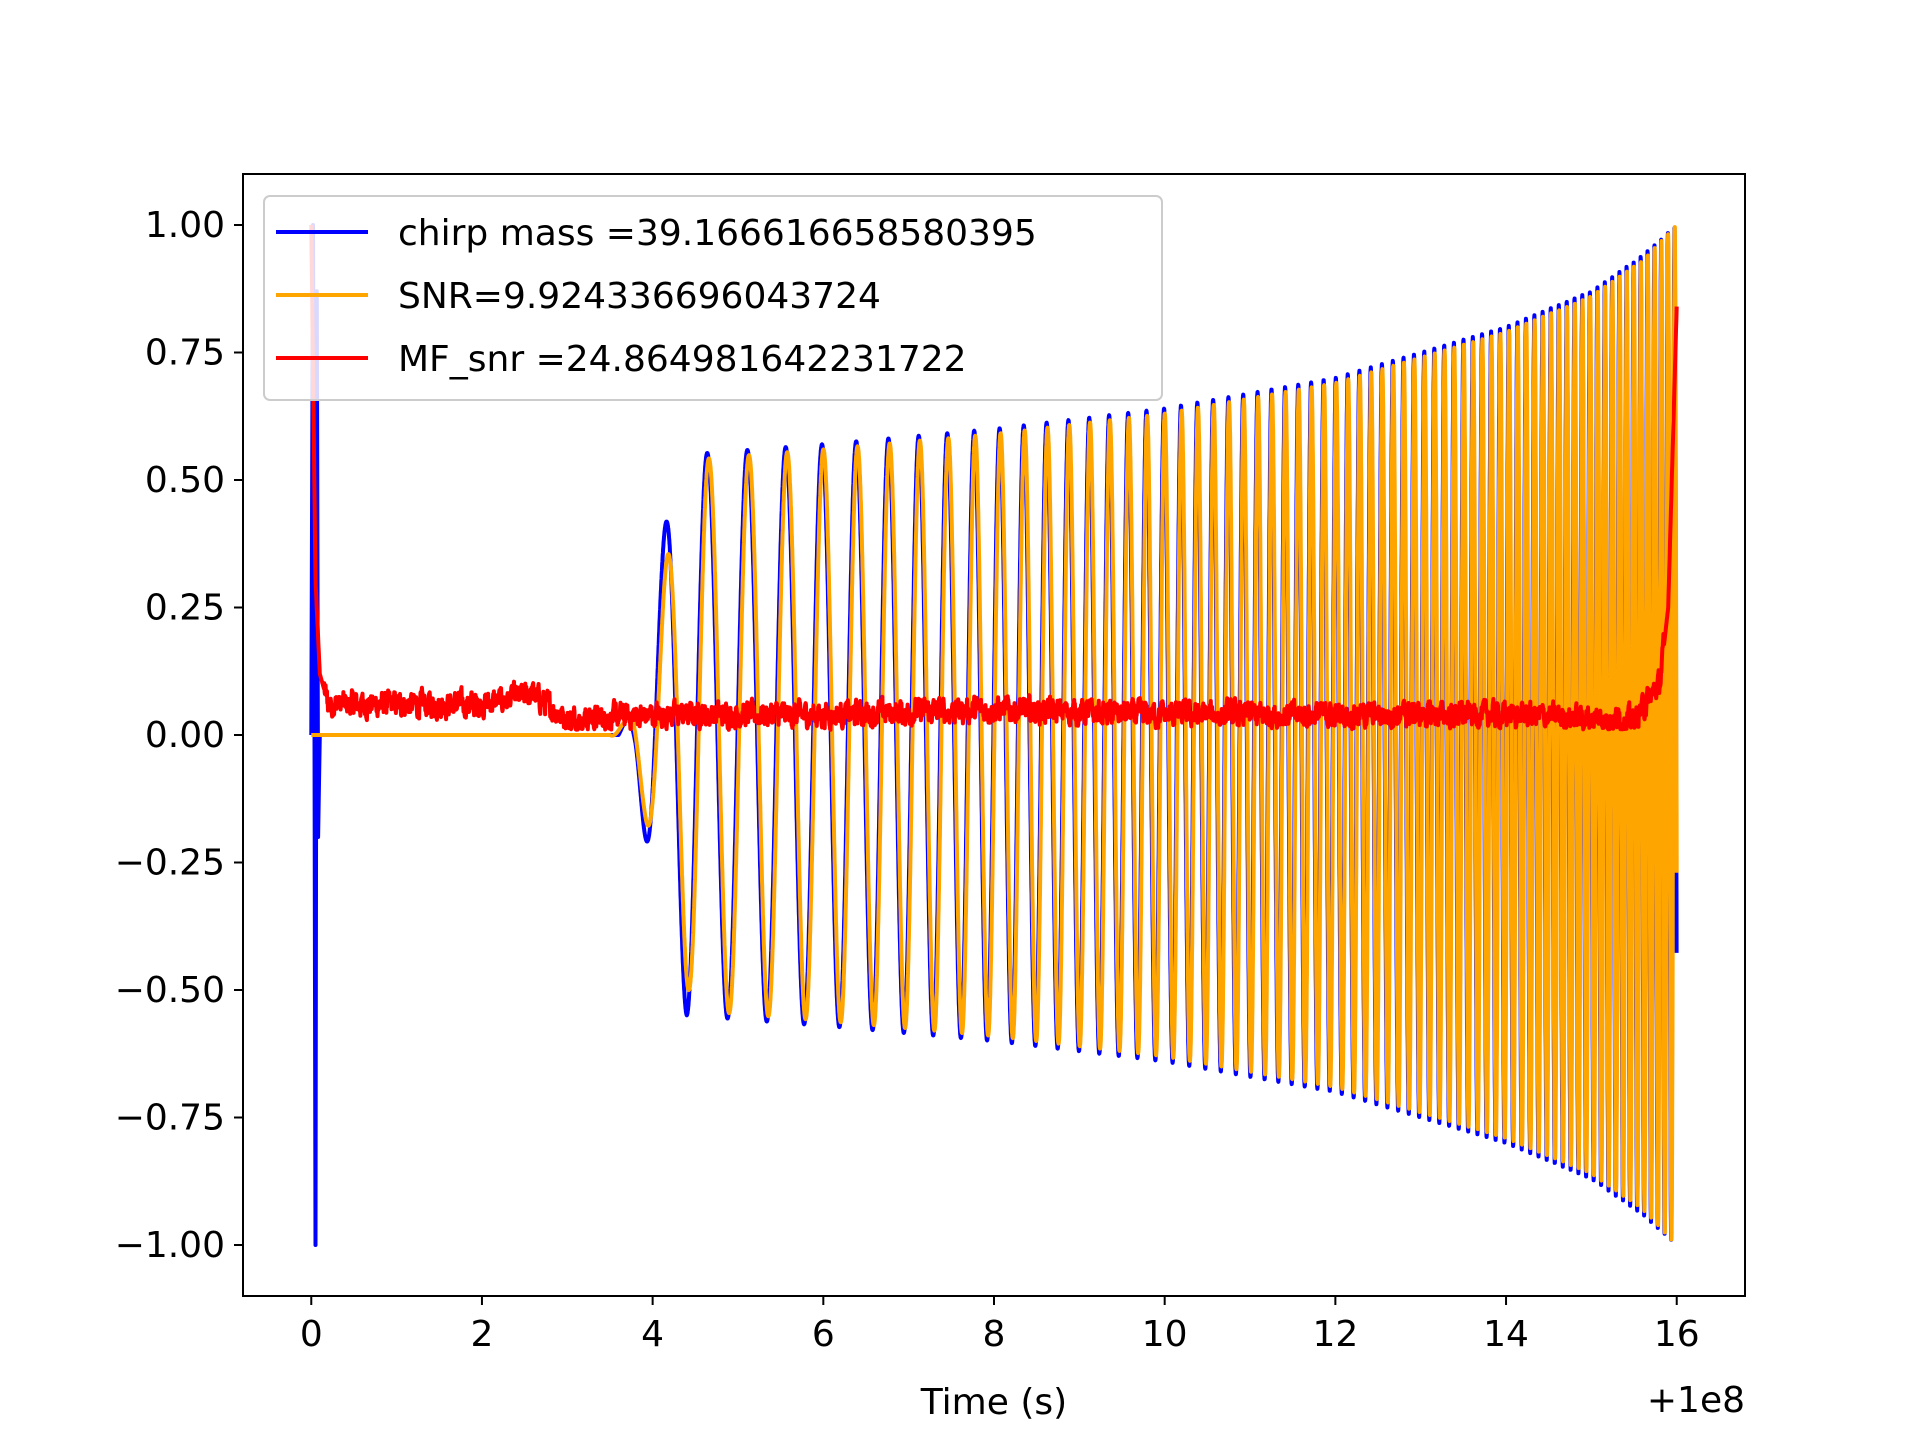 The image size is (1920, 1445). I want to click on x-offset-label: +1e8, so click(1696, 1400).